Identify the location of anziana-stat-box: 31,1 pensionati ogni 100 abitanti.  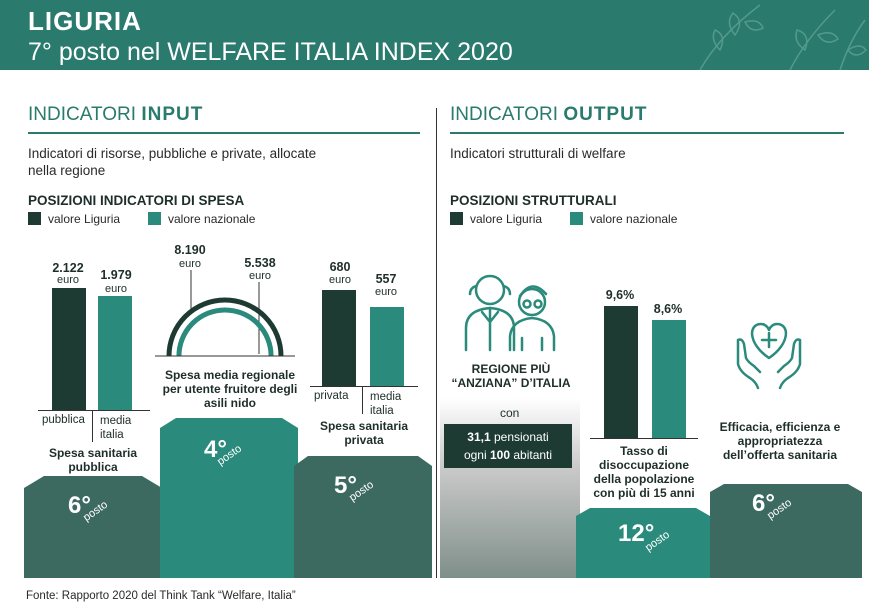
(508, 446).